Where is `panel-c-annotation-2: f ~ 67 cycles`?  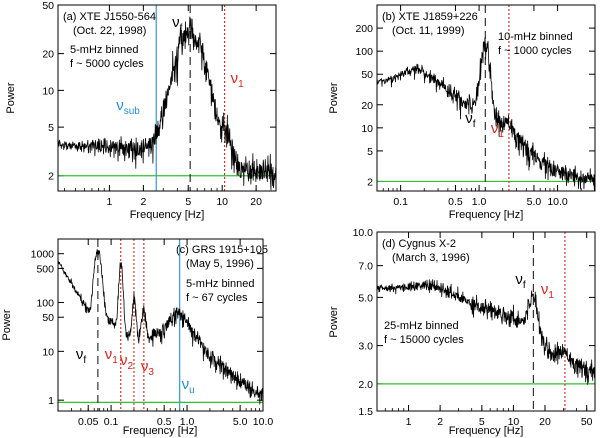 panel-c-annotation-2: f ~ 67 cycles is located at coordinates (217, 298).